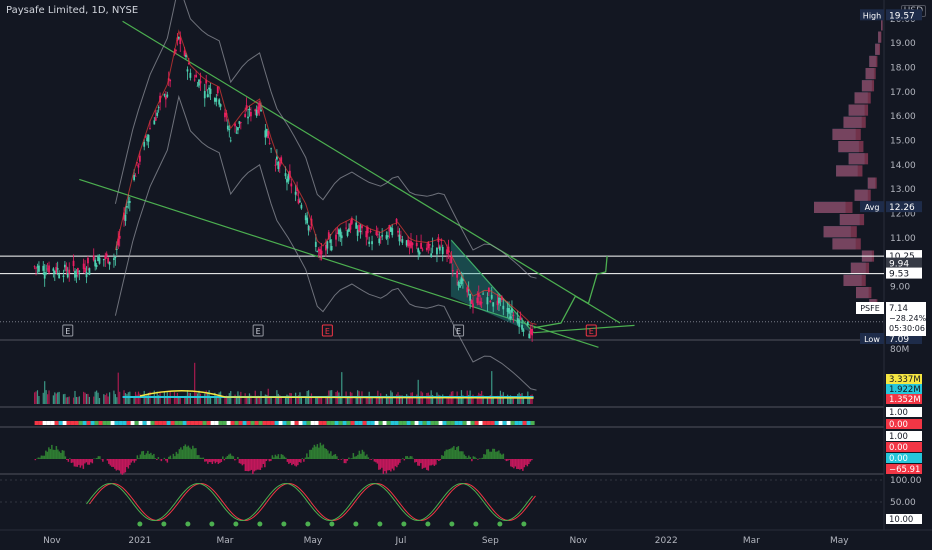  I want to click on pane2-tag: 0.00, so click(898, 425).